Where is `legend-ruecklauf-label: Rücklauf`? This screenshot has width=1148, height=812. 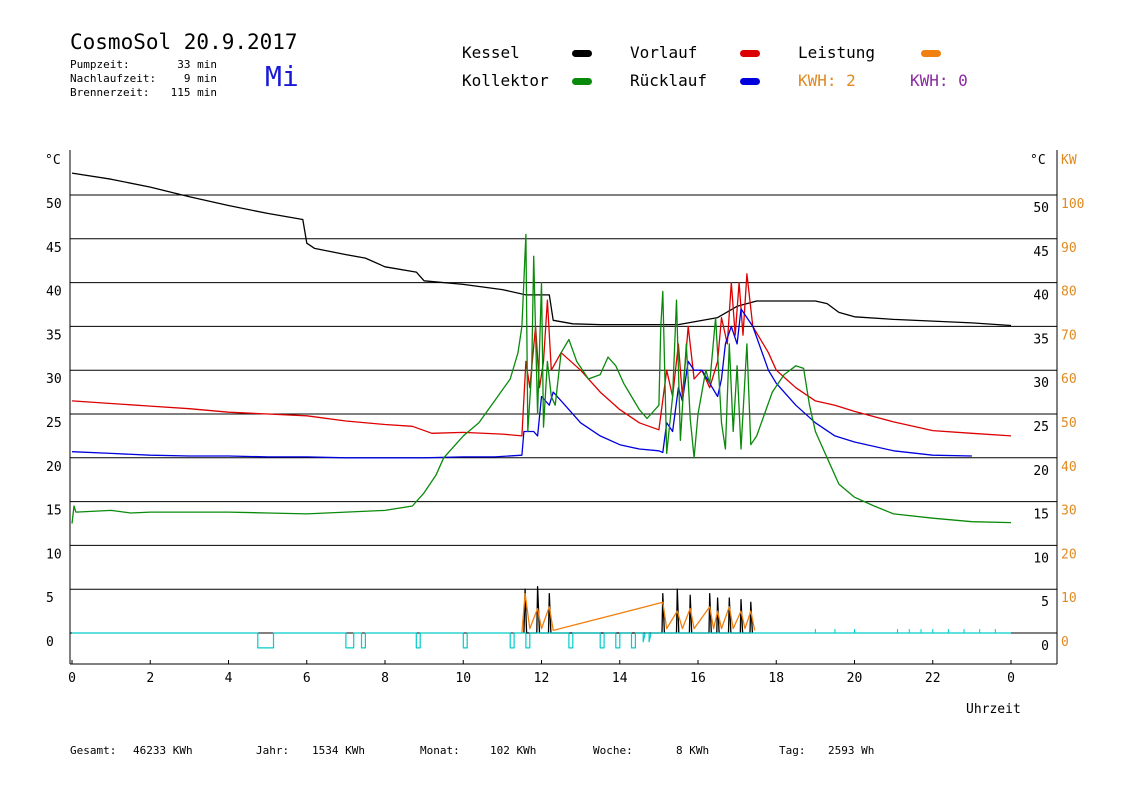
legend-ruecklauf-label: Rücklauf is located at coordinates (669, 80).